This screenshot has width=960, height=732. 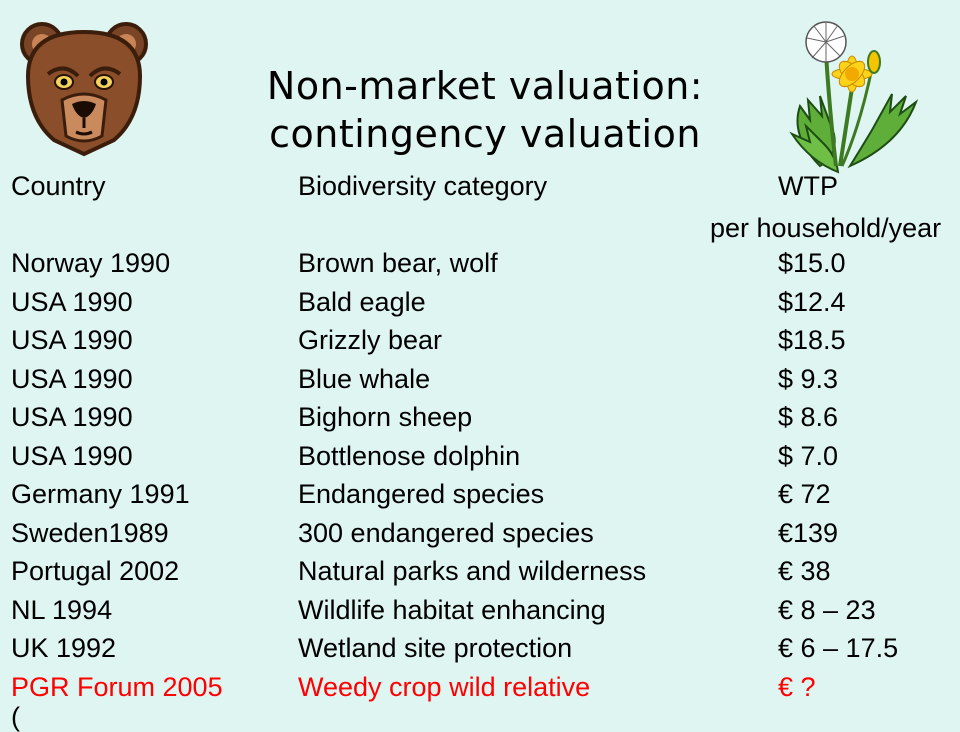 I want to click on row-wtp: € 38, so click(x=804, y=571).